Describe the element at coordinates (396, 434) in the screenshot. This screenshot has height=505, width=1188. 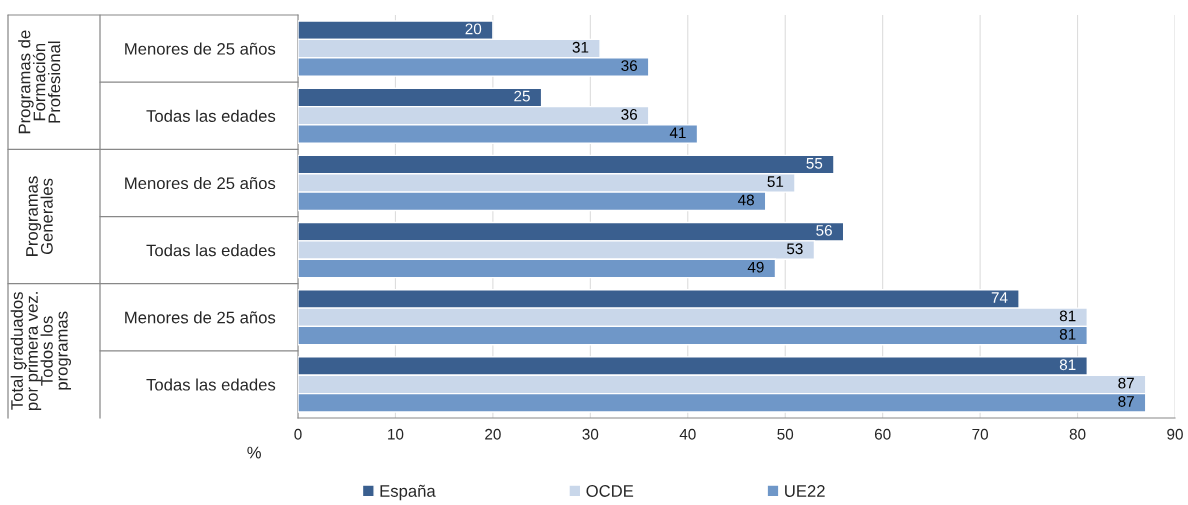
I see `x-tick-label: 10` at that location.